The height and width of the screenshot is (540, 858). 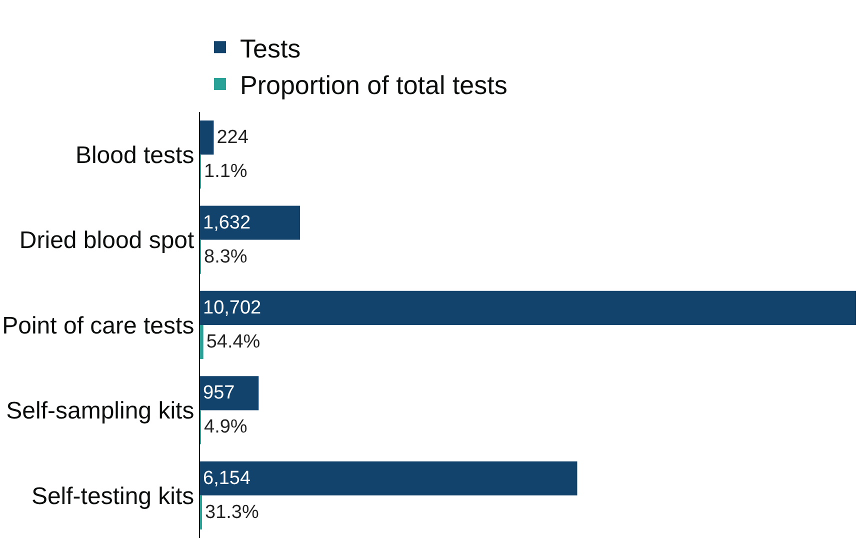 What do you see at coordinates (98, 326) in the screenshot?
I see `y-tick-label: Point of care tests` at bounding box center [98, 326].